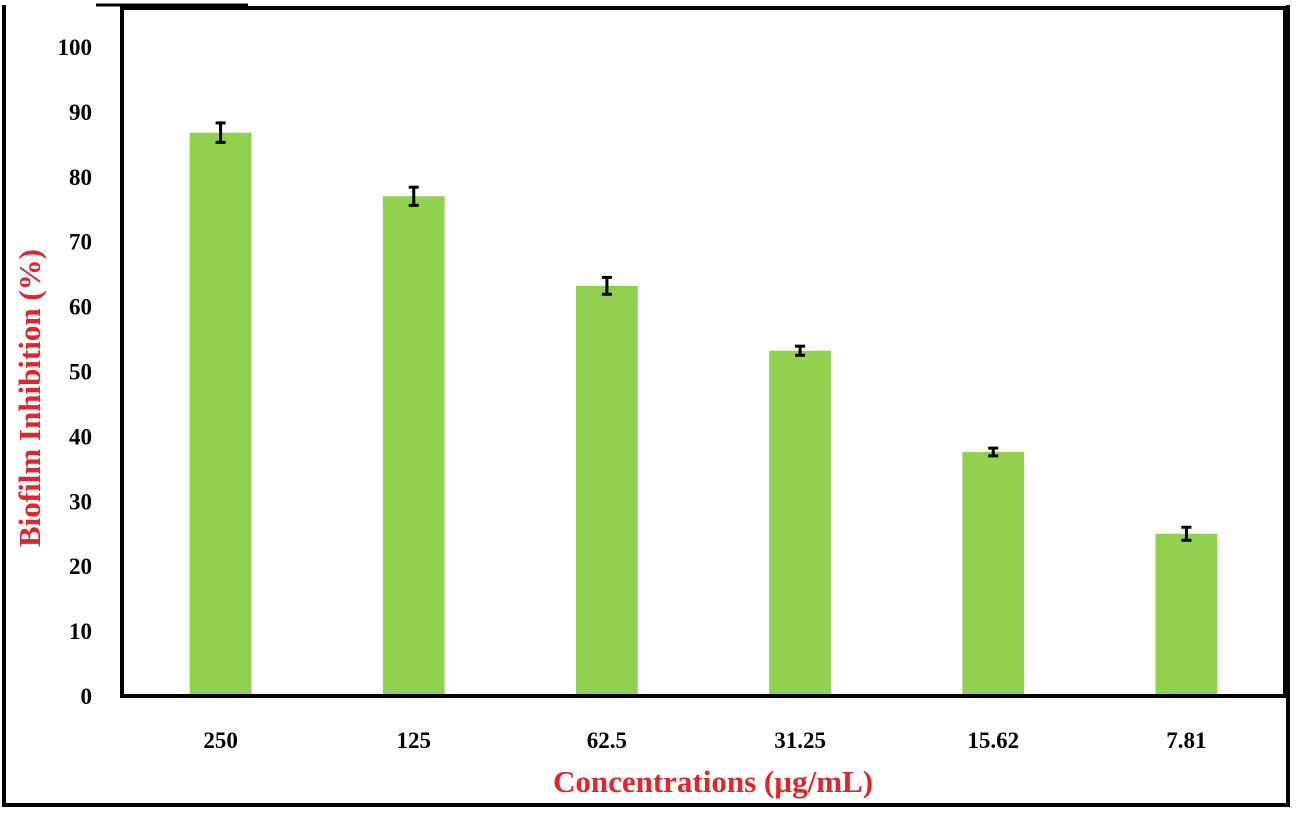 The width and height of the screenshot is (1300, 824). Describe the element at coordinates (80, 566) in the screenshot. I see `y-tick-label: 20` at that location.